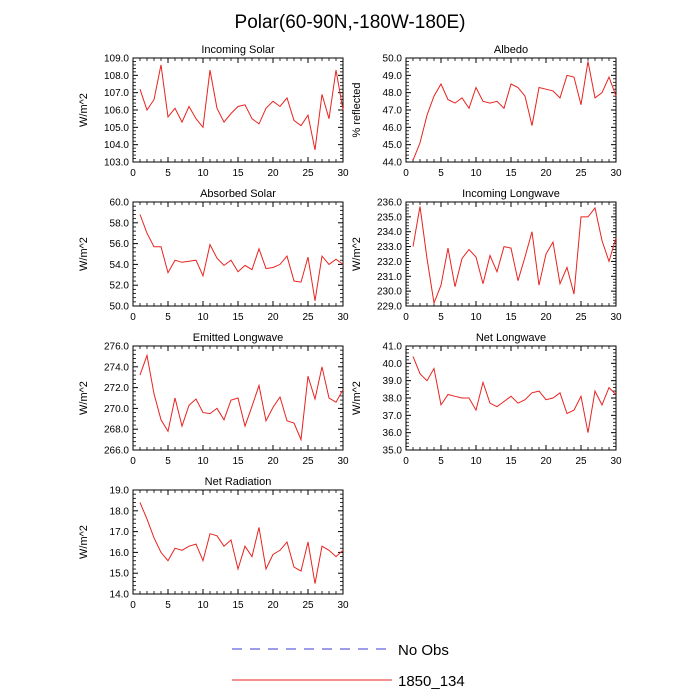 Image resolution: width=700 pixels, height=700 pixels. Describe the element at coordinates (393, 416) in the screenshot. I see `y-tick-label: 37.0` at that location.